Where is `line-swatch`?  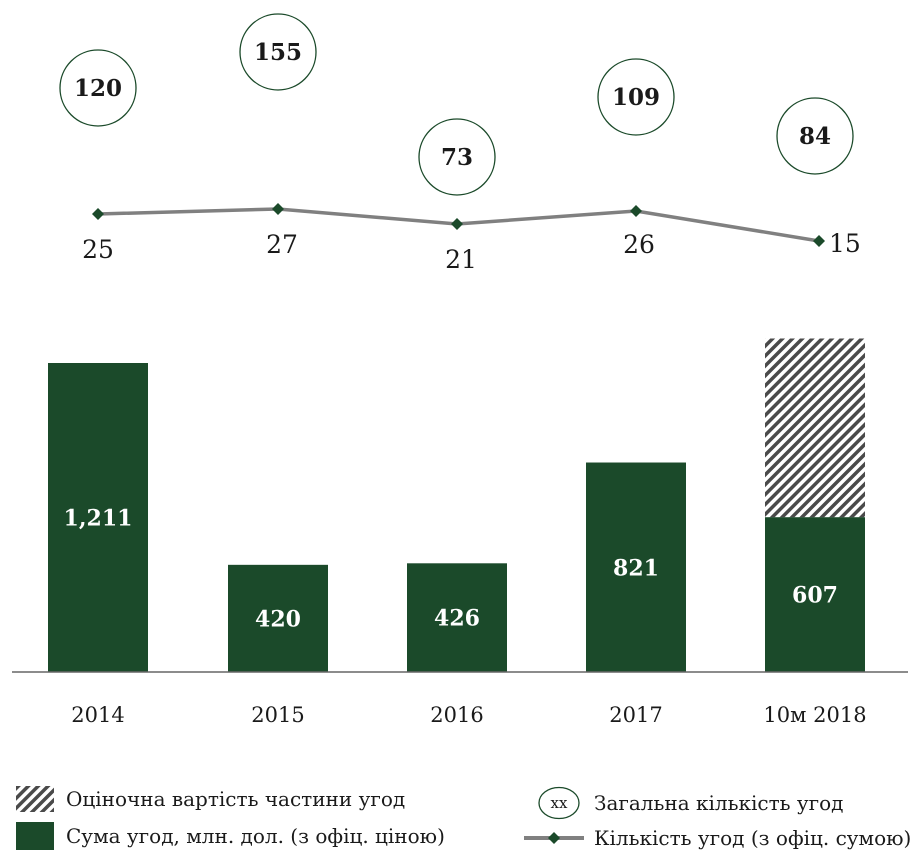
line-swatch is located at coordinates (554, 838).